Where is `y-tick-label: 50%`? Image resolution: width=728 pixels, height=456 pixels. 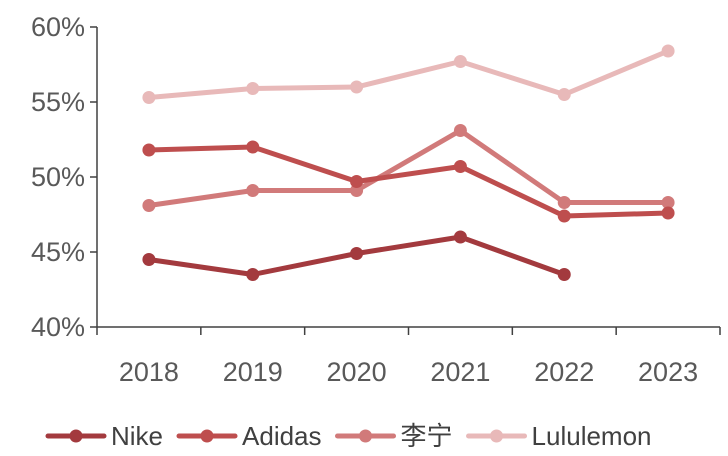 y-tick-label: 50% is located at coordinates (58, 177).